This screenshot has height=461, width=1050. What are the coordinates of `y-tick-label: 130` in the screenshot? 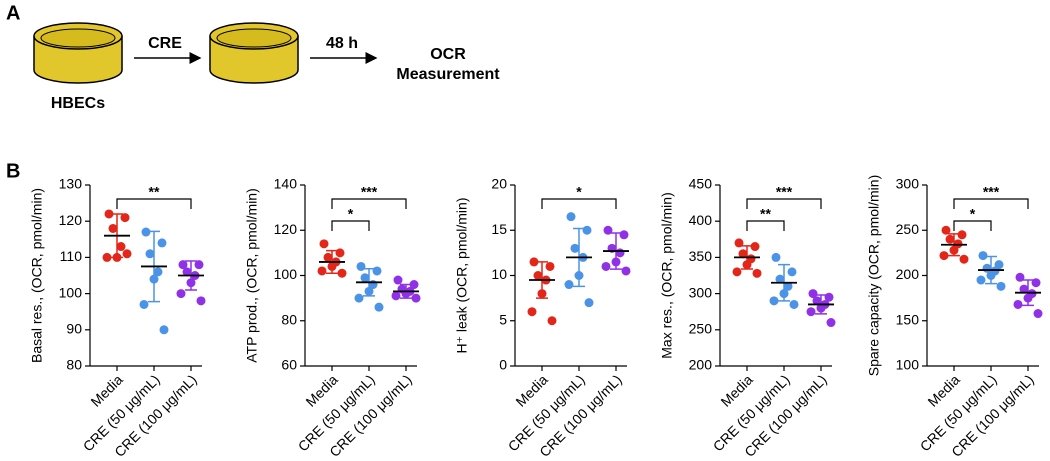 It's located at (71, 184).